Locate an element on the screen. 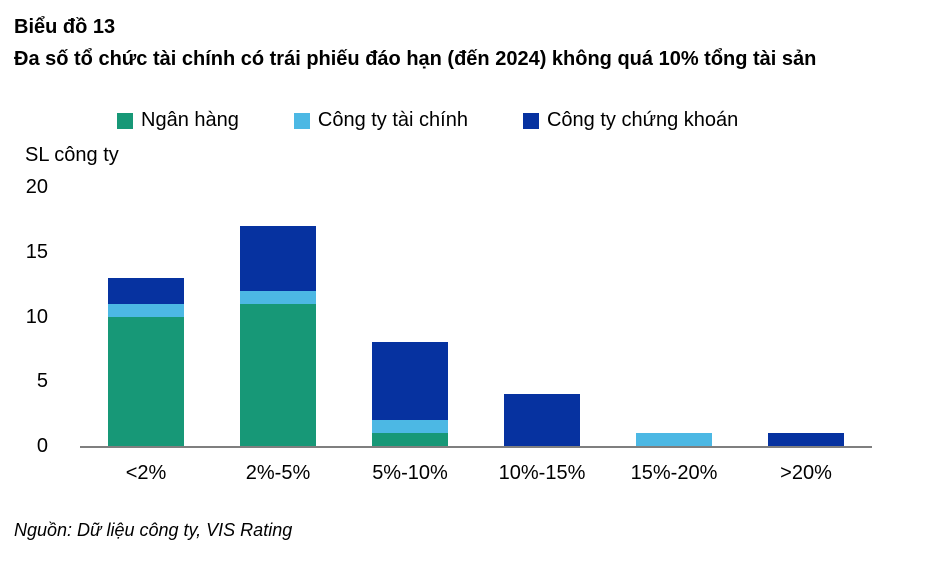  y-tick-label: 5 is located at coordinates (42, 381).